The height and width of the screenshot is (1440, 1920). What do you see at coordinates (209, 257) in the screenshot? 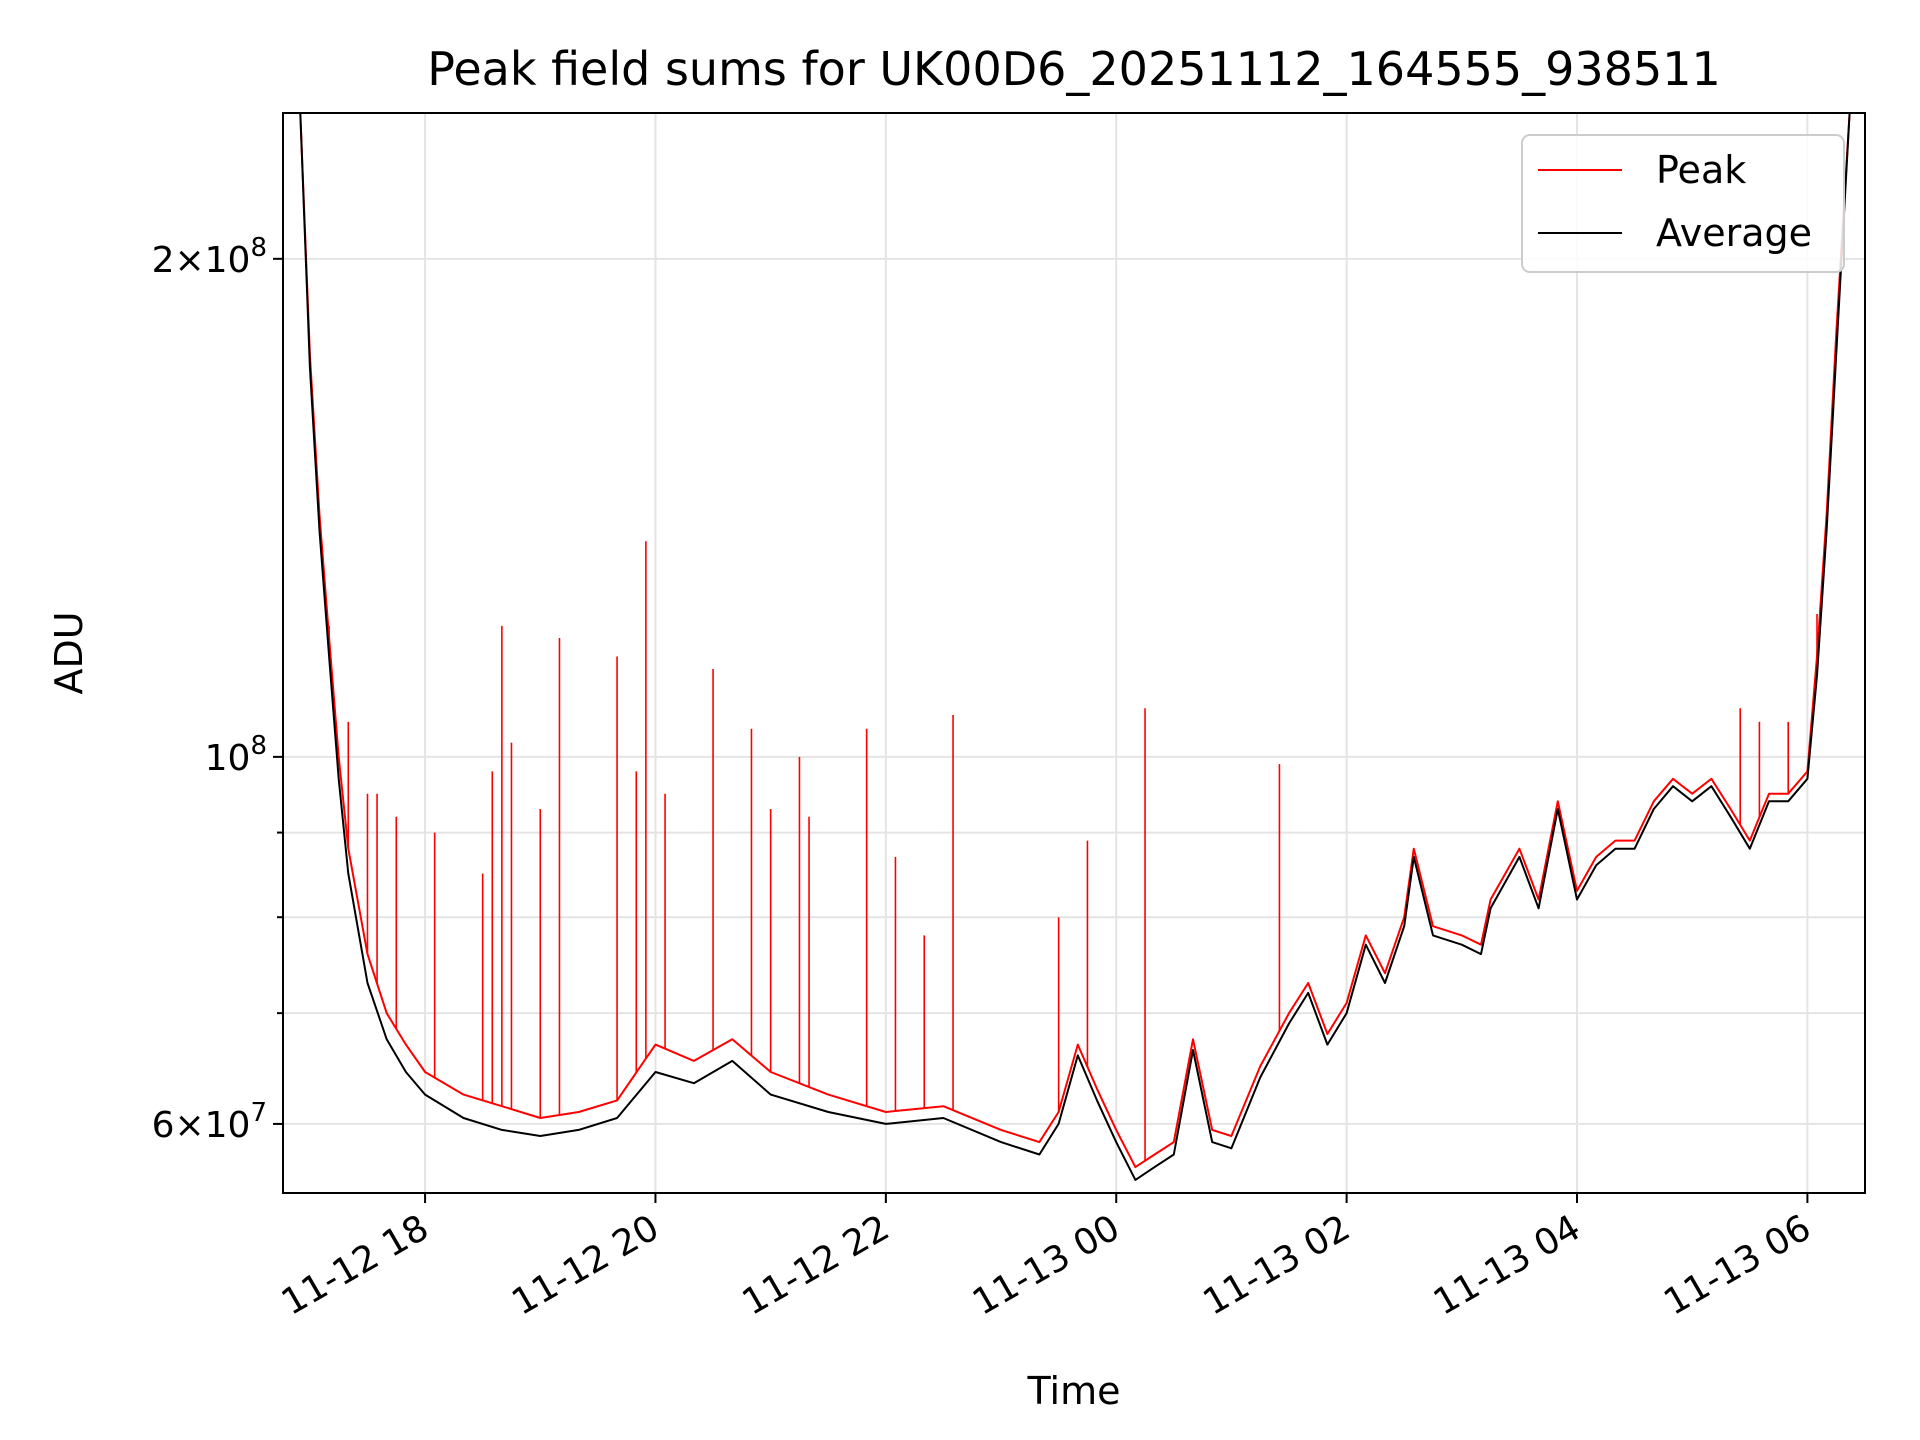
I see `y-tick-label: 2×108` at bounding box center [209, 257].